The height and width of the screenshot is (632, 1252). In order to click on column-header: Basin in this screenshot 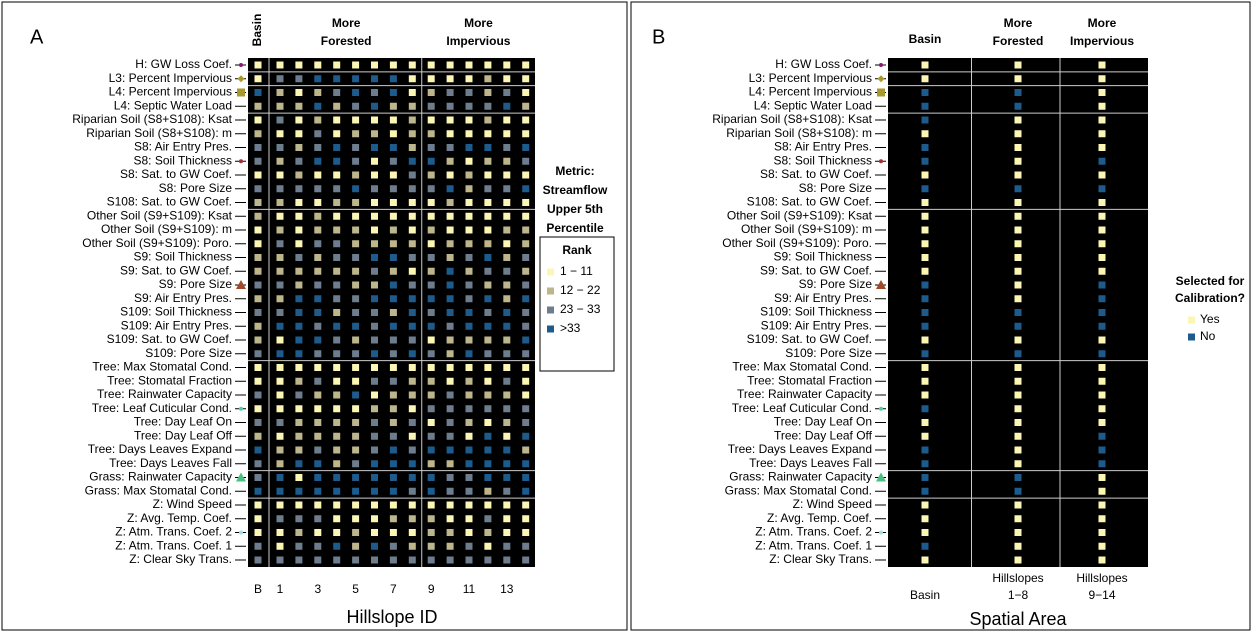, I will do `click(257, 30)`.